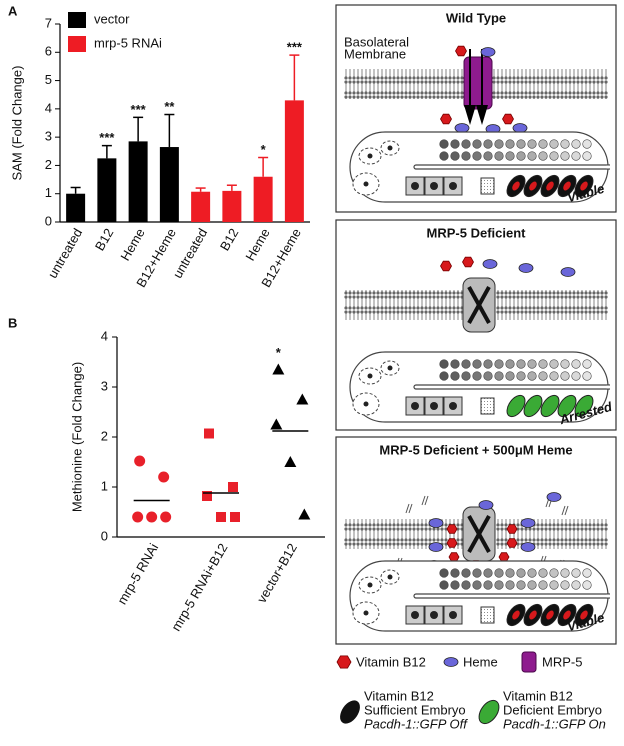 The image size is (624, 746). I want to click on y-tick-label: 3, so click(104, 385).